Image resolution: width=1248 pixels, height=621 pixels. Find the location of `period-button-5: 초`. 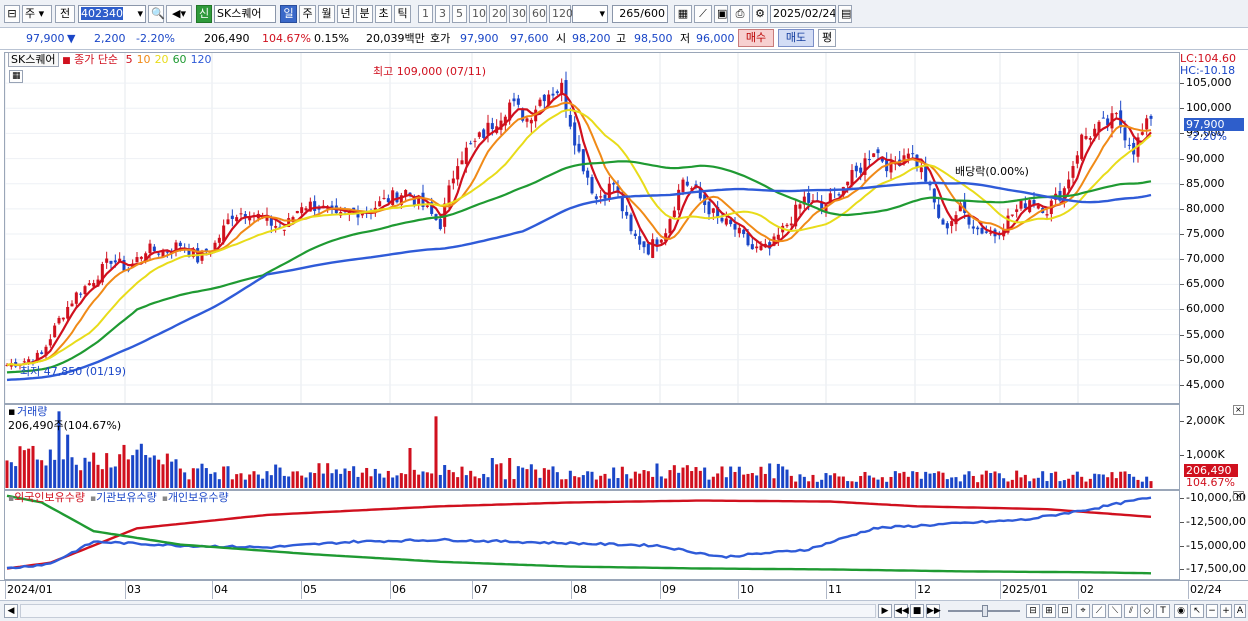

period-button-5: 초 is located at coordinates (383, 14).